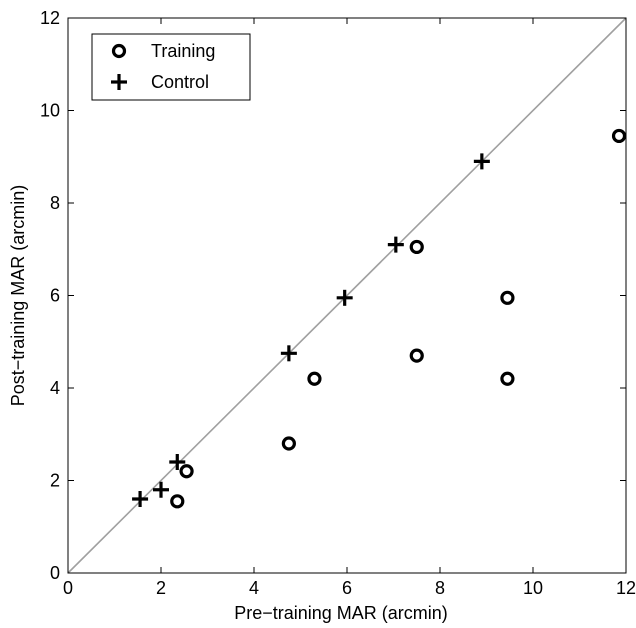 The image size is (636, 628). Describe the element at coordinates (18, 296) in the screenshot. I see `y-axis-label: Post−training MAR (arcmin)` at that location.